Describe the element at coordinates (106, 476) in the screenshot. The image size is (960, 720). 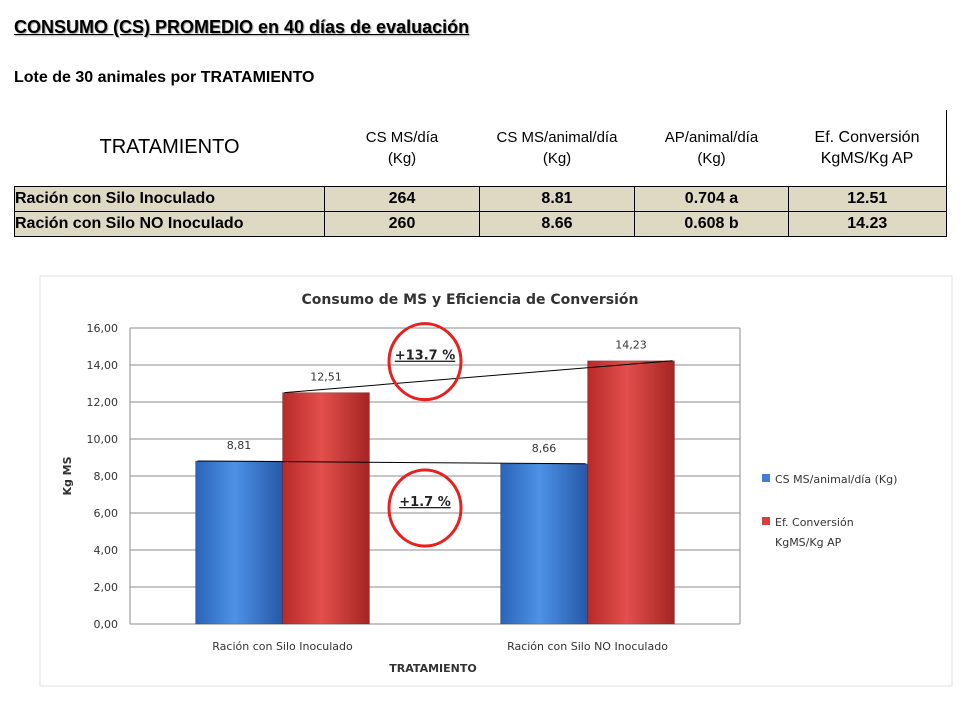
I see `y-tick-label: 8,00` at that location.